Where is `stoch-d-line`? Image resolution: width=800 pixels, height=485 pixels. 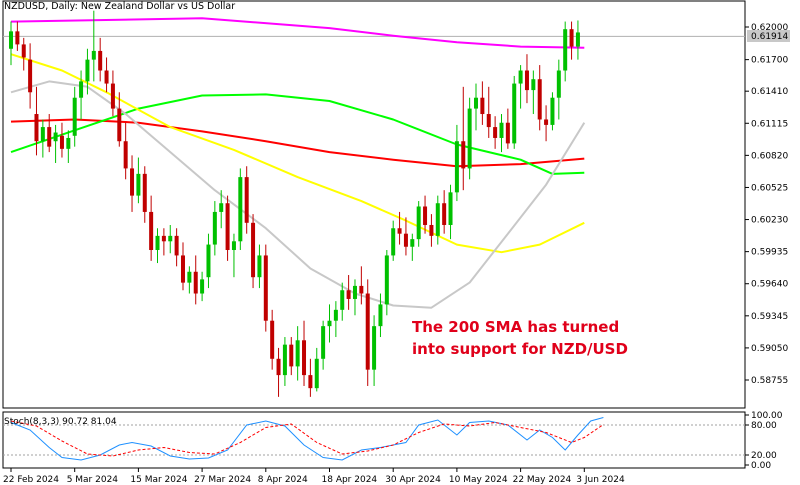
stoch-d-line is located at coordinates (307, 438).